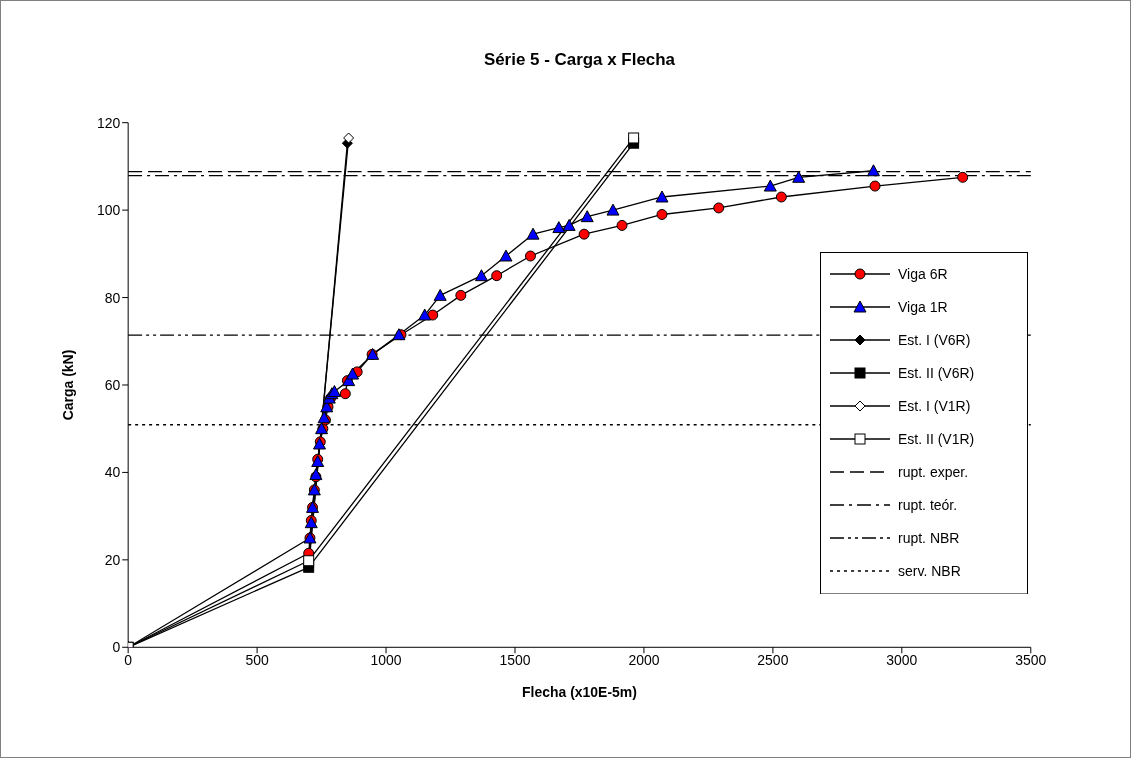  Describe the element at coordinates (68, 385) in the screenshot. I see `y-axis-title: Carga (kN)` at that location.